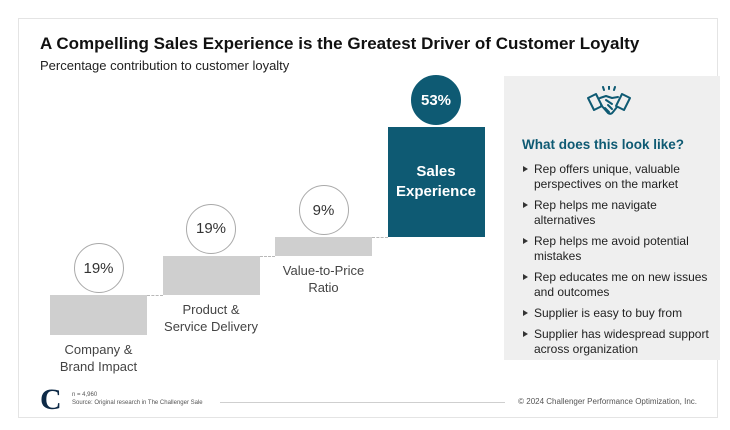  I want to click on bullet-item: Rep helps me navigate alternatives, so click(617, 213).